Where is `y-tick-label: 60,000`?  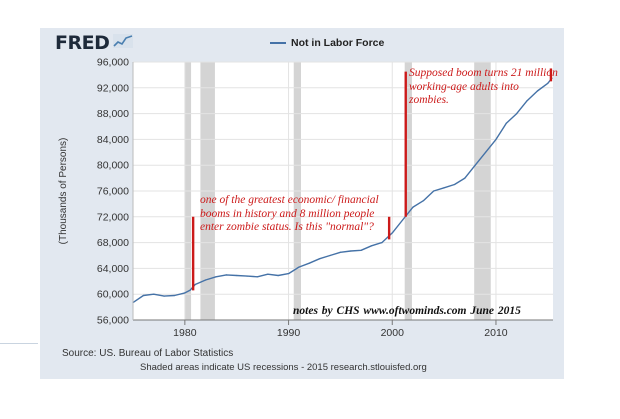 y-tick-label: 60,000 is located at coordinates (113, 295).